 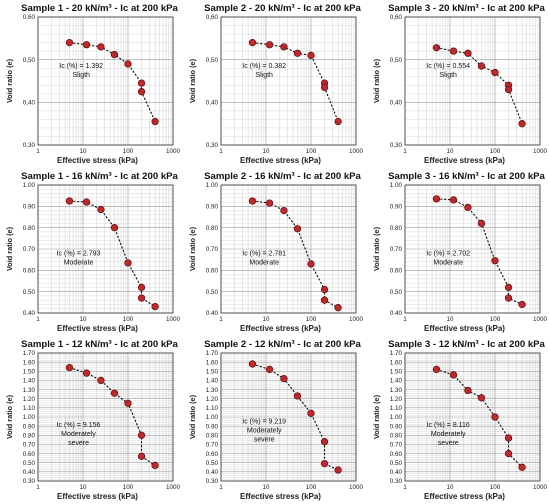 What do you see at coordinates (29, 145) in the screenshot?
I see `y-tick-label: 0,30` at bounding box center [29, 145].